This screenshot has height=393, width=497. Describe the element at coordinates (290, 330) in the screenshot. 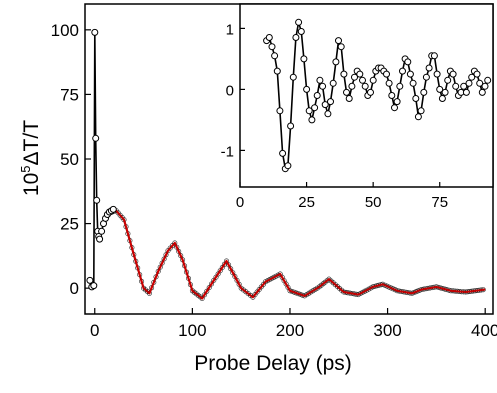

I see `main-x-tick-label: 200` at that location.